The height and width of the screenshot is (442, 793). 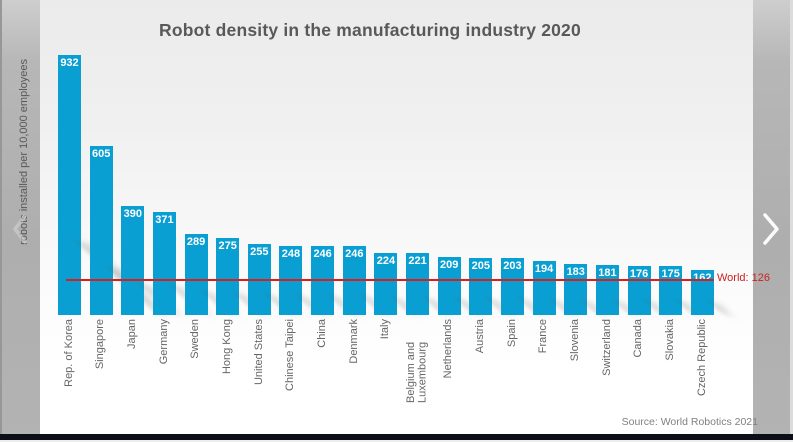 I want to click on bar-value-label: 275, so click(x=227, y=246).